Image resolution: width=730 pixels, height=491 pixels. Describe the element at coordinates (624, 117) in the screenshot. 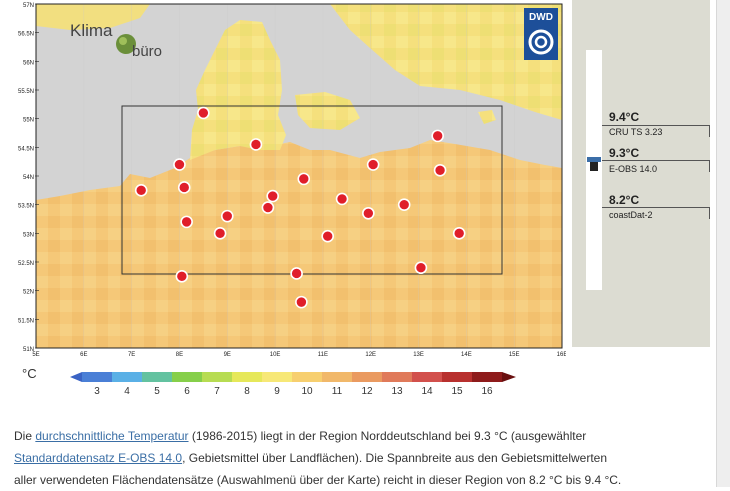

I see `value-cru: 9.4°C` at that location.